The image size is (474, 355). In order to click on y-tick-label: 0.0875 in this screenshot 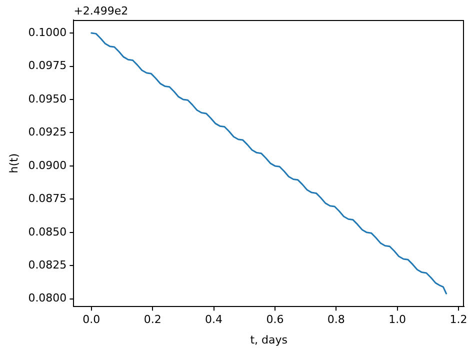, I will do `click(47, 199)`.